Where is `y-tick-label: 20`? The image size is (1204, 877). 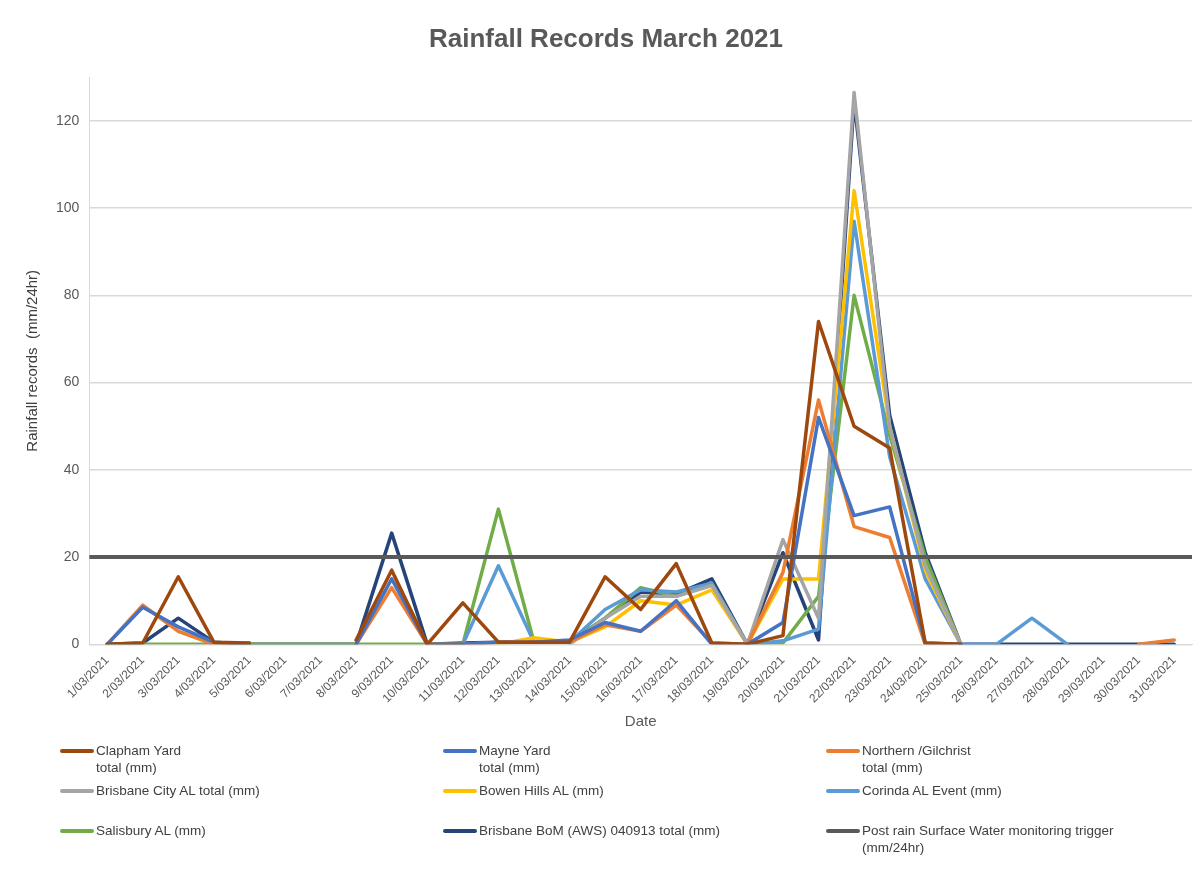 y-tick-label: 20 is located at coordinates (71, 555).